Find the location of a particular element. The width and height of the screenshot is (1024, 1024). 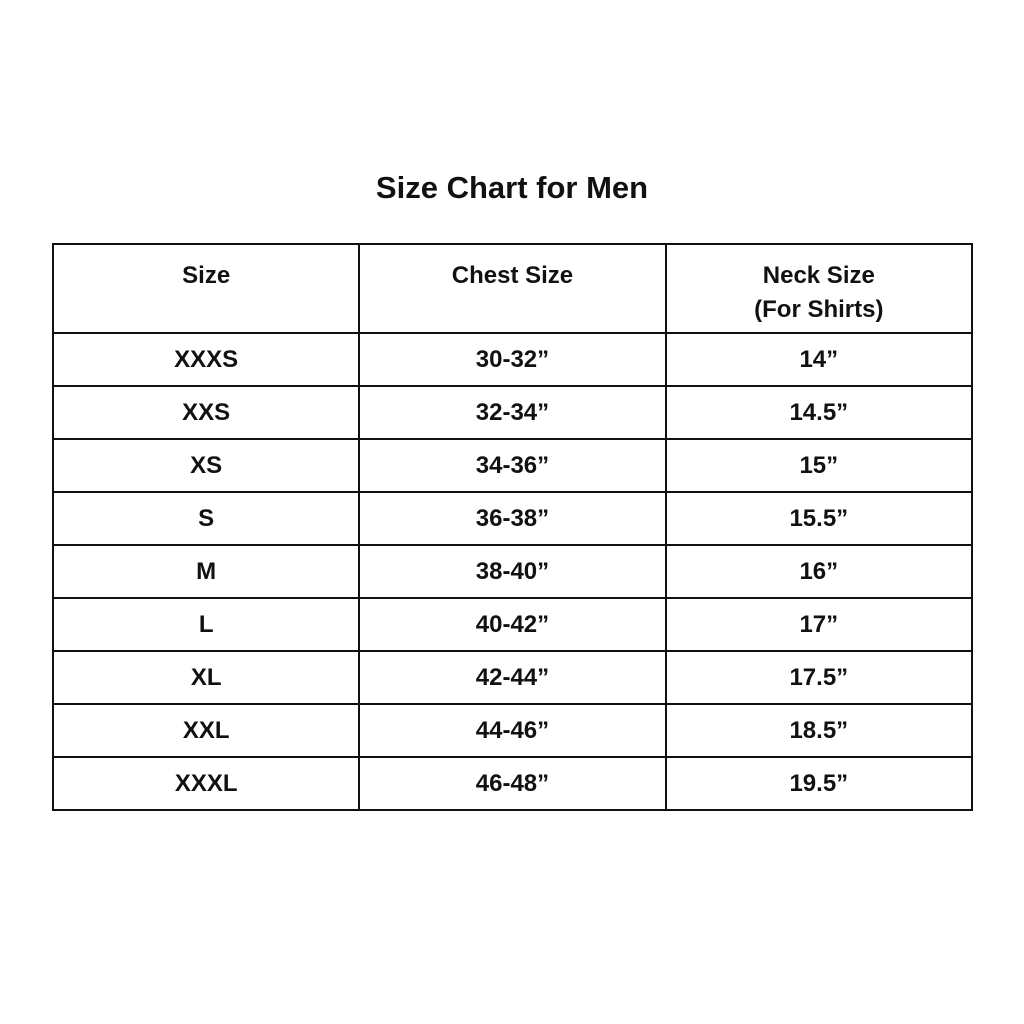

chest-size-cell: 30-32” is located at coordinates (512, 359).